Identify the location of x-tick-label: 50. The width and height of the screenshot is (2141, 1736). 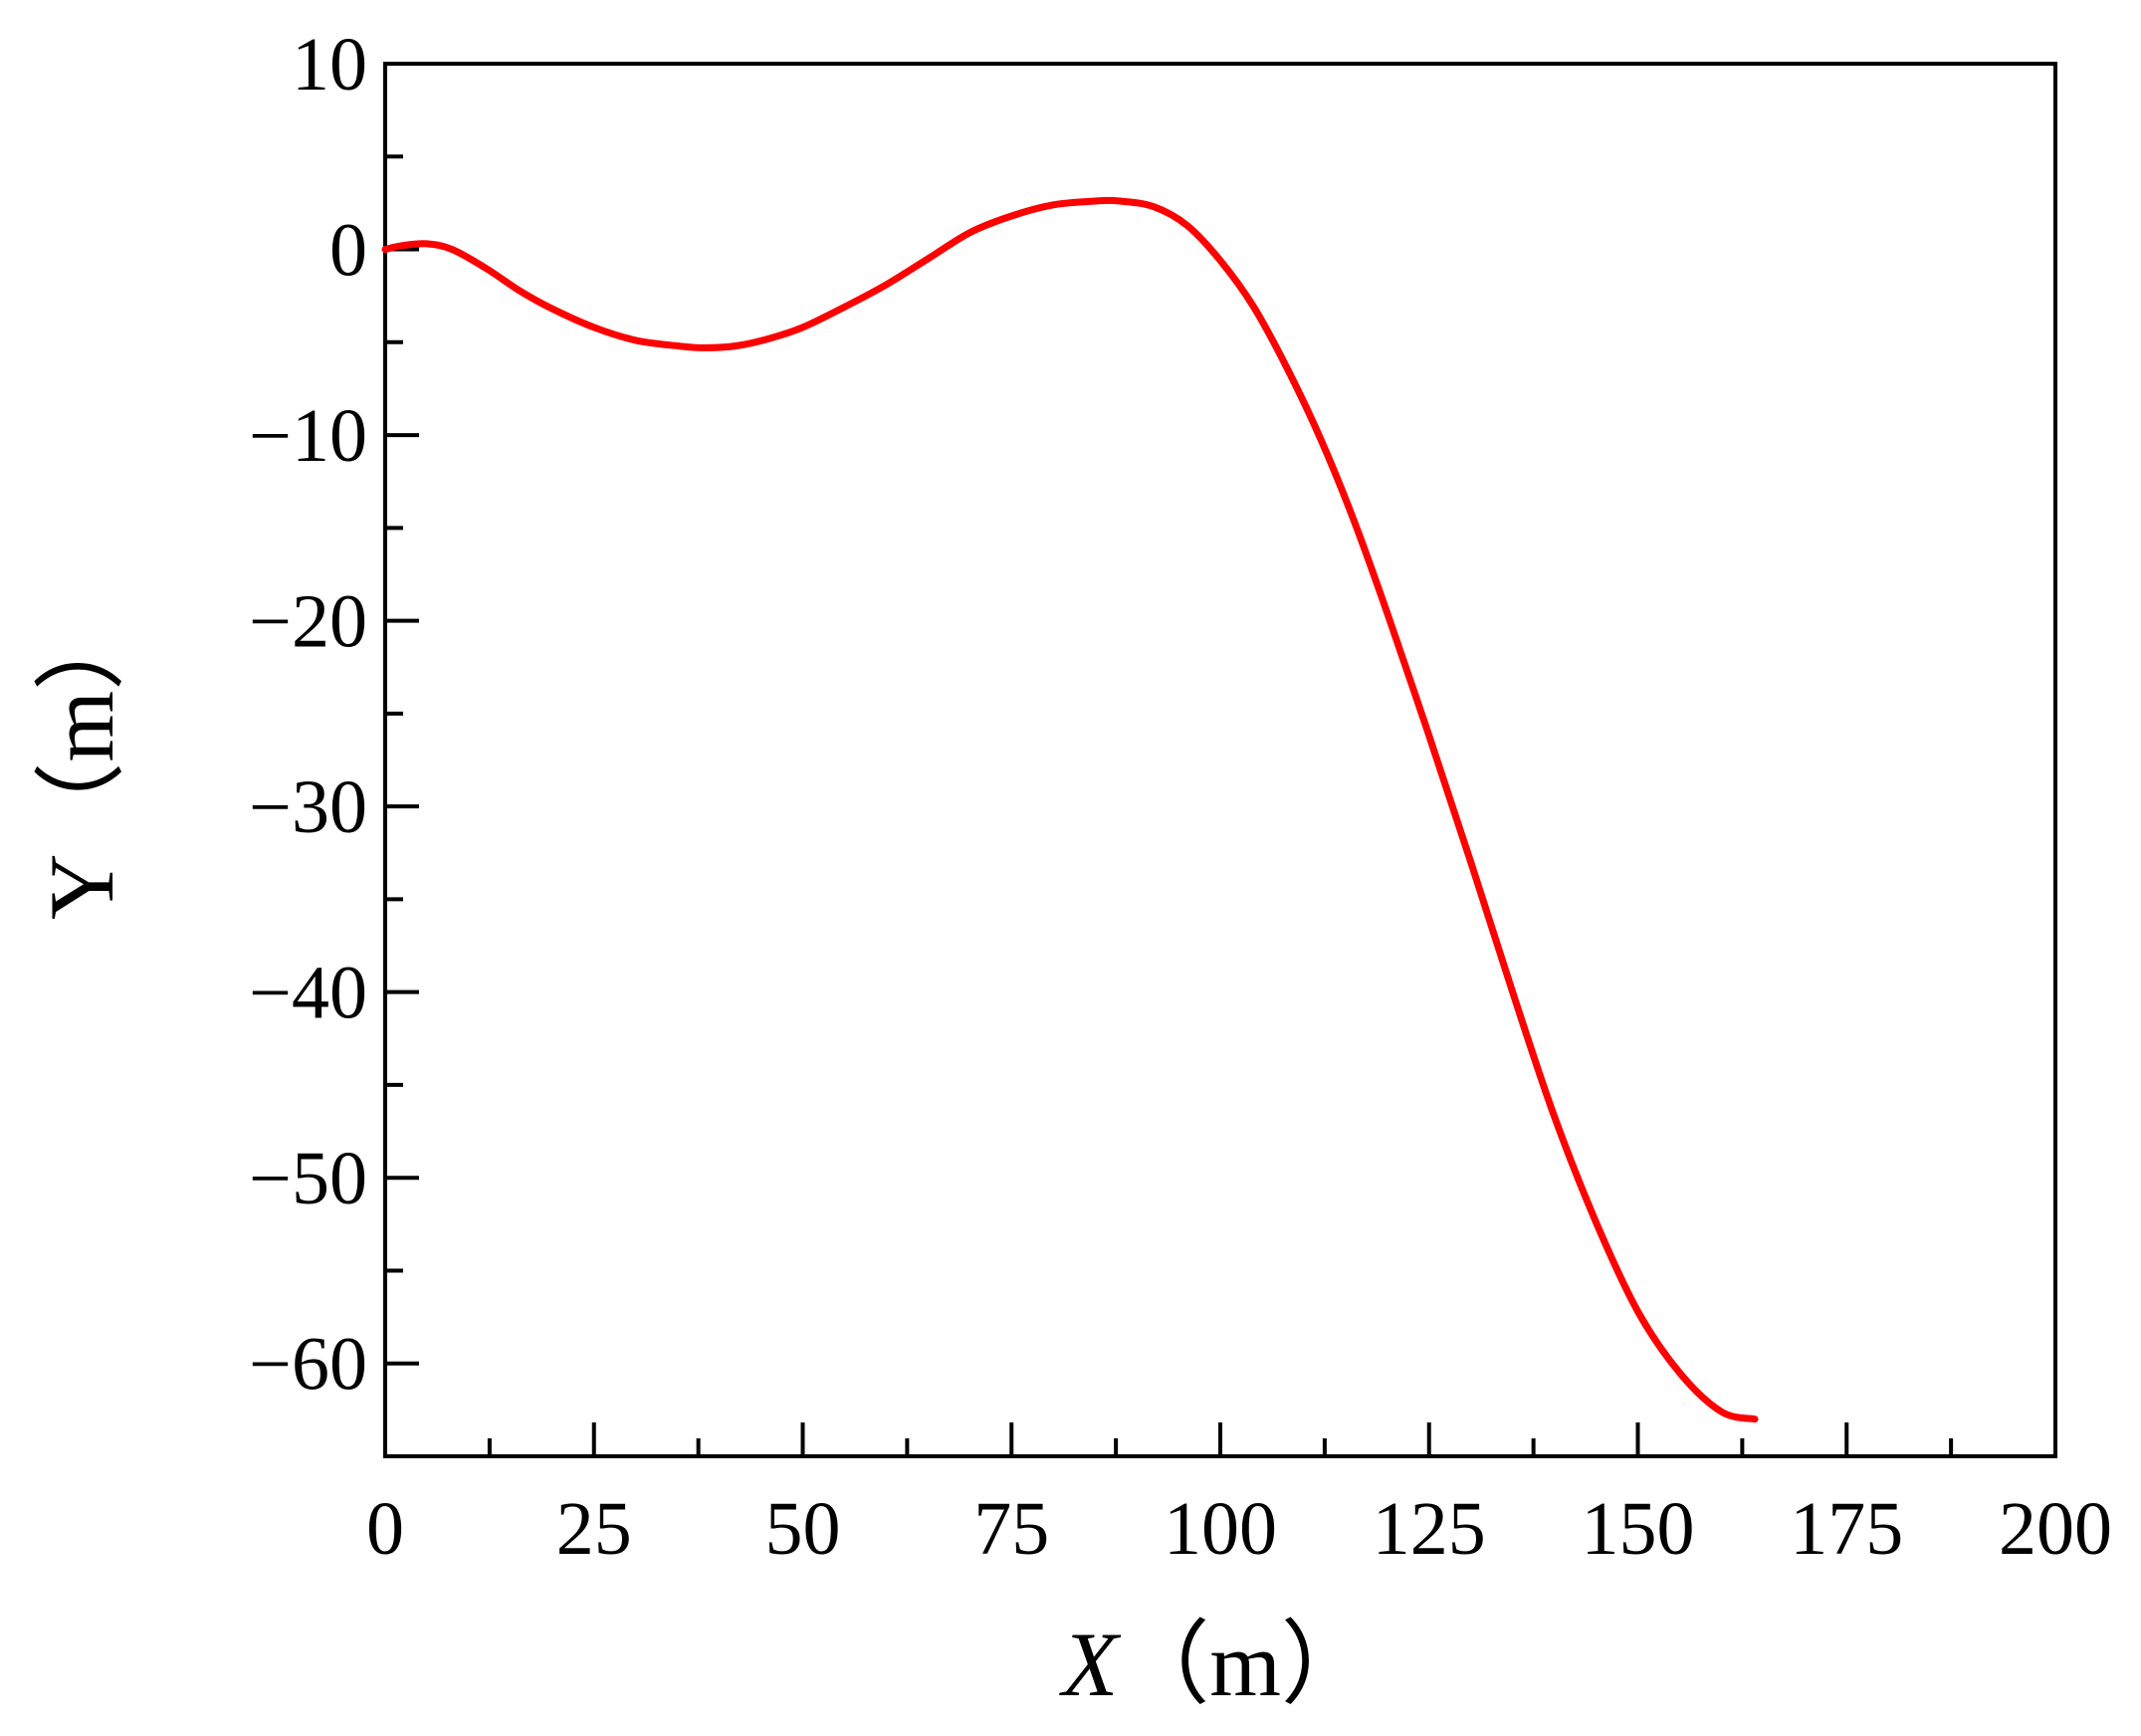
(803, 1529).